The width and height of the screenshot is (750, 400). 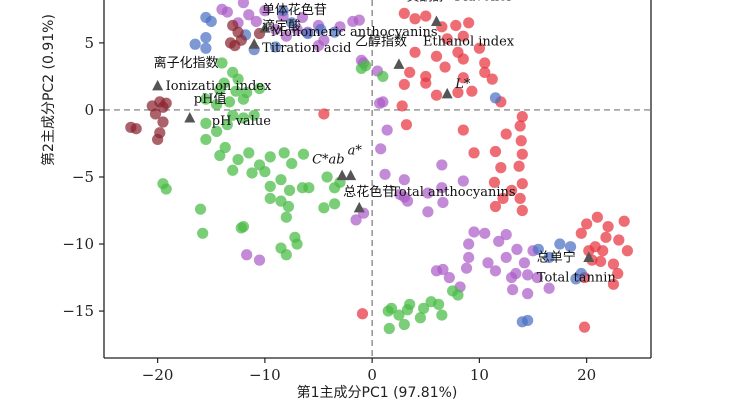 I want to click on y-tick-label: 5, so click(x=89, y=43).